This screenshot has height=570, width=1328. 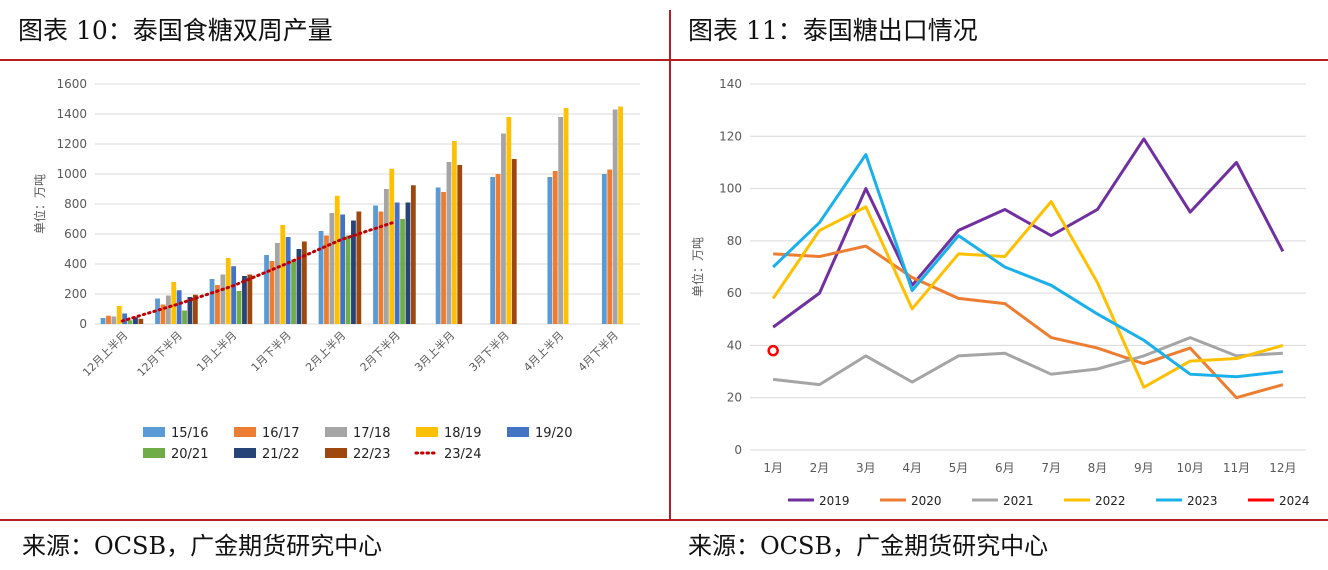 I want to click on series-line-2021, so click(x=1027, y=361).